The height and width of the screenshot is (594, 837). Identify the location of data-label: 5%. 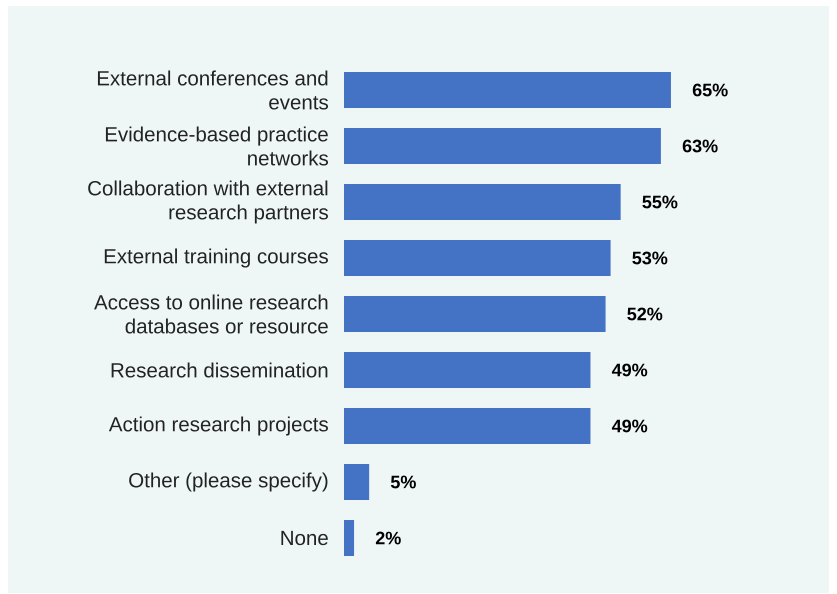
(403, 482).